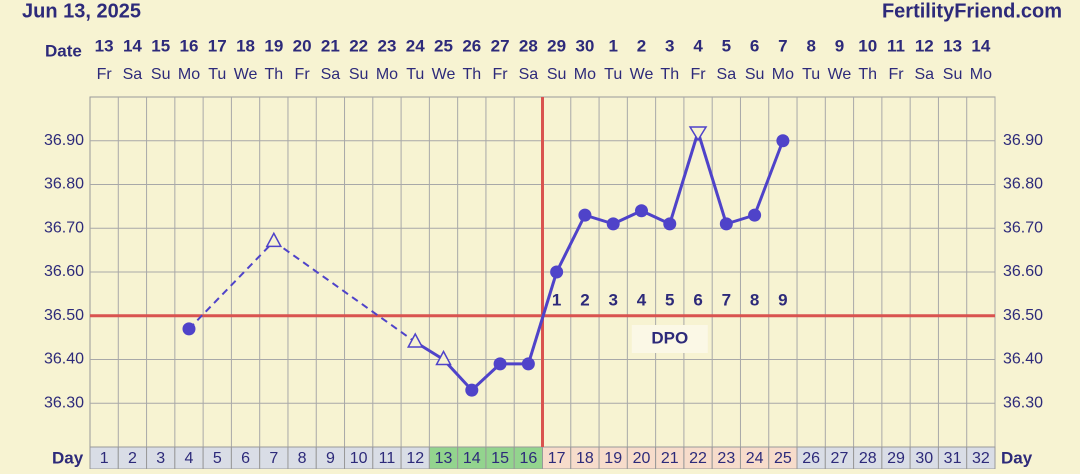 This screenshot has height=474, width=1080. What do you see at coordinates (754, 299) in the screenshot?
I see `dpo-number: 8` at bounding box center [754, 299].